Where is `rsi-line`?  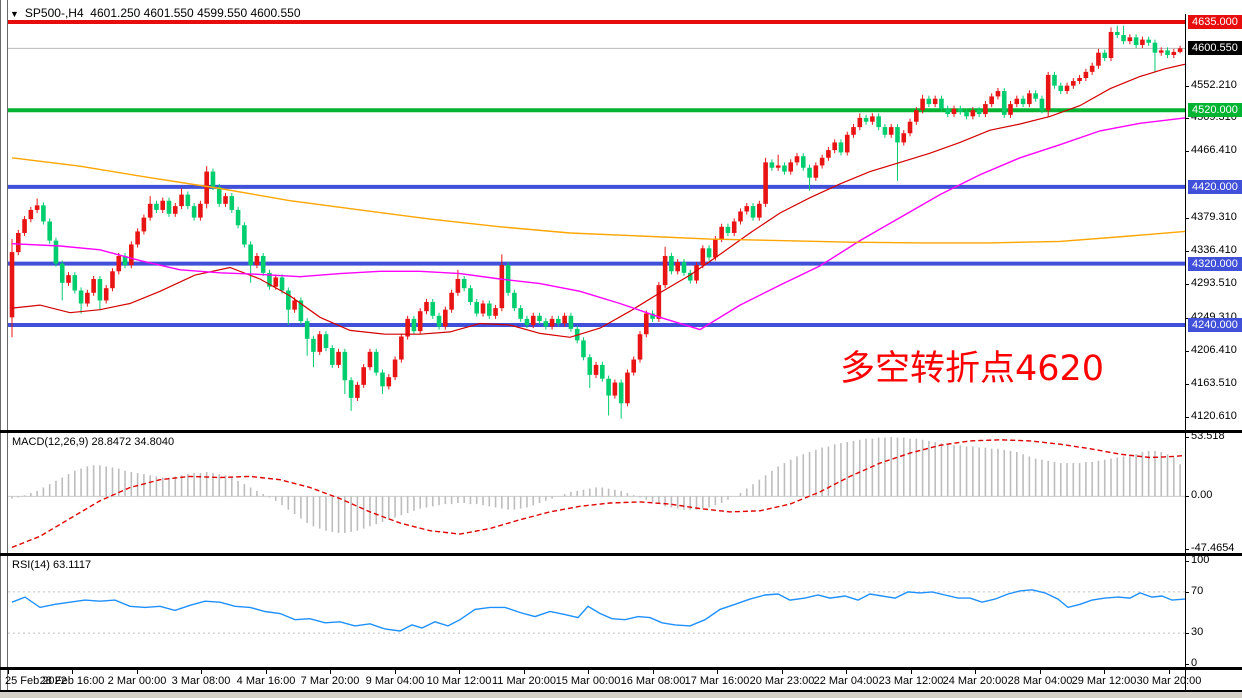
rsi-line is located at coordinates (598, 610).